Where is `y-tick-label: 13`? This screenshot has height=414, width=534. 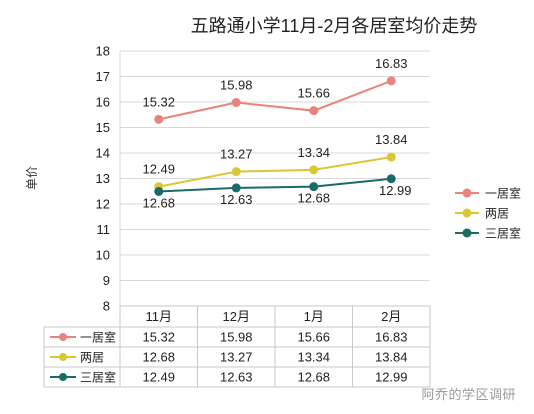 y-tick-label: 13 is located at coordinates (103, 178).